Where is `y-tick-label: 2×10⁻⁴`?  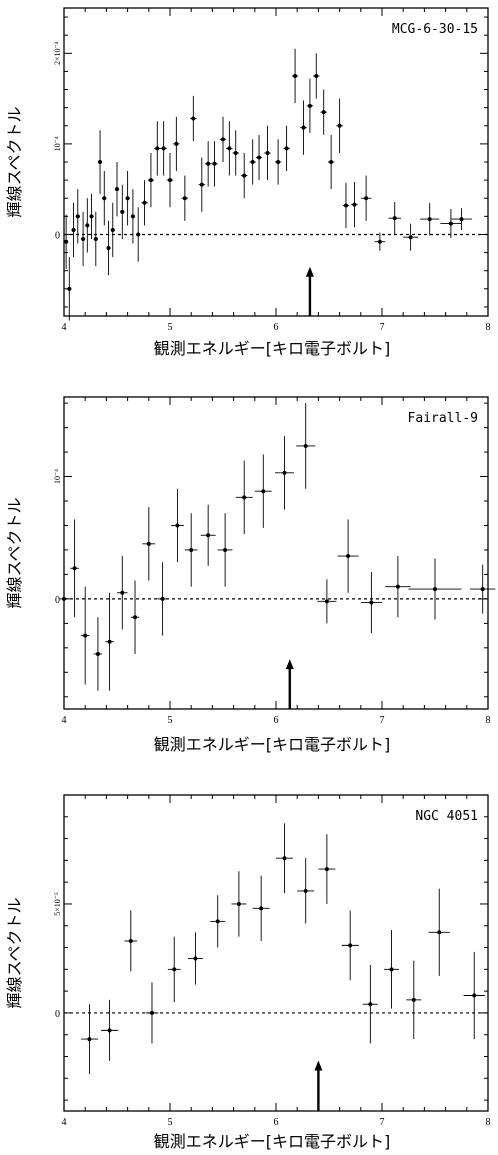
y-tick-label: 2×10⁻⁴ is located at coordinates (57, 53).